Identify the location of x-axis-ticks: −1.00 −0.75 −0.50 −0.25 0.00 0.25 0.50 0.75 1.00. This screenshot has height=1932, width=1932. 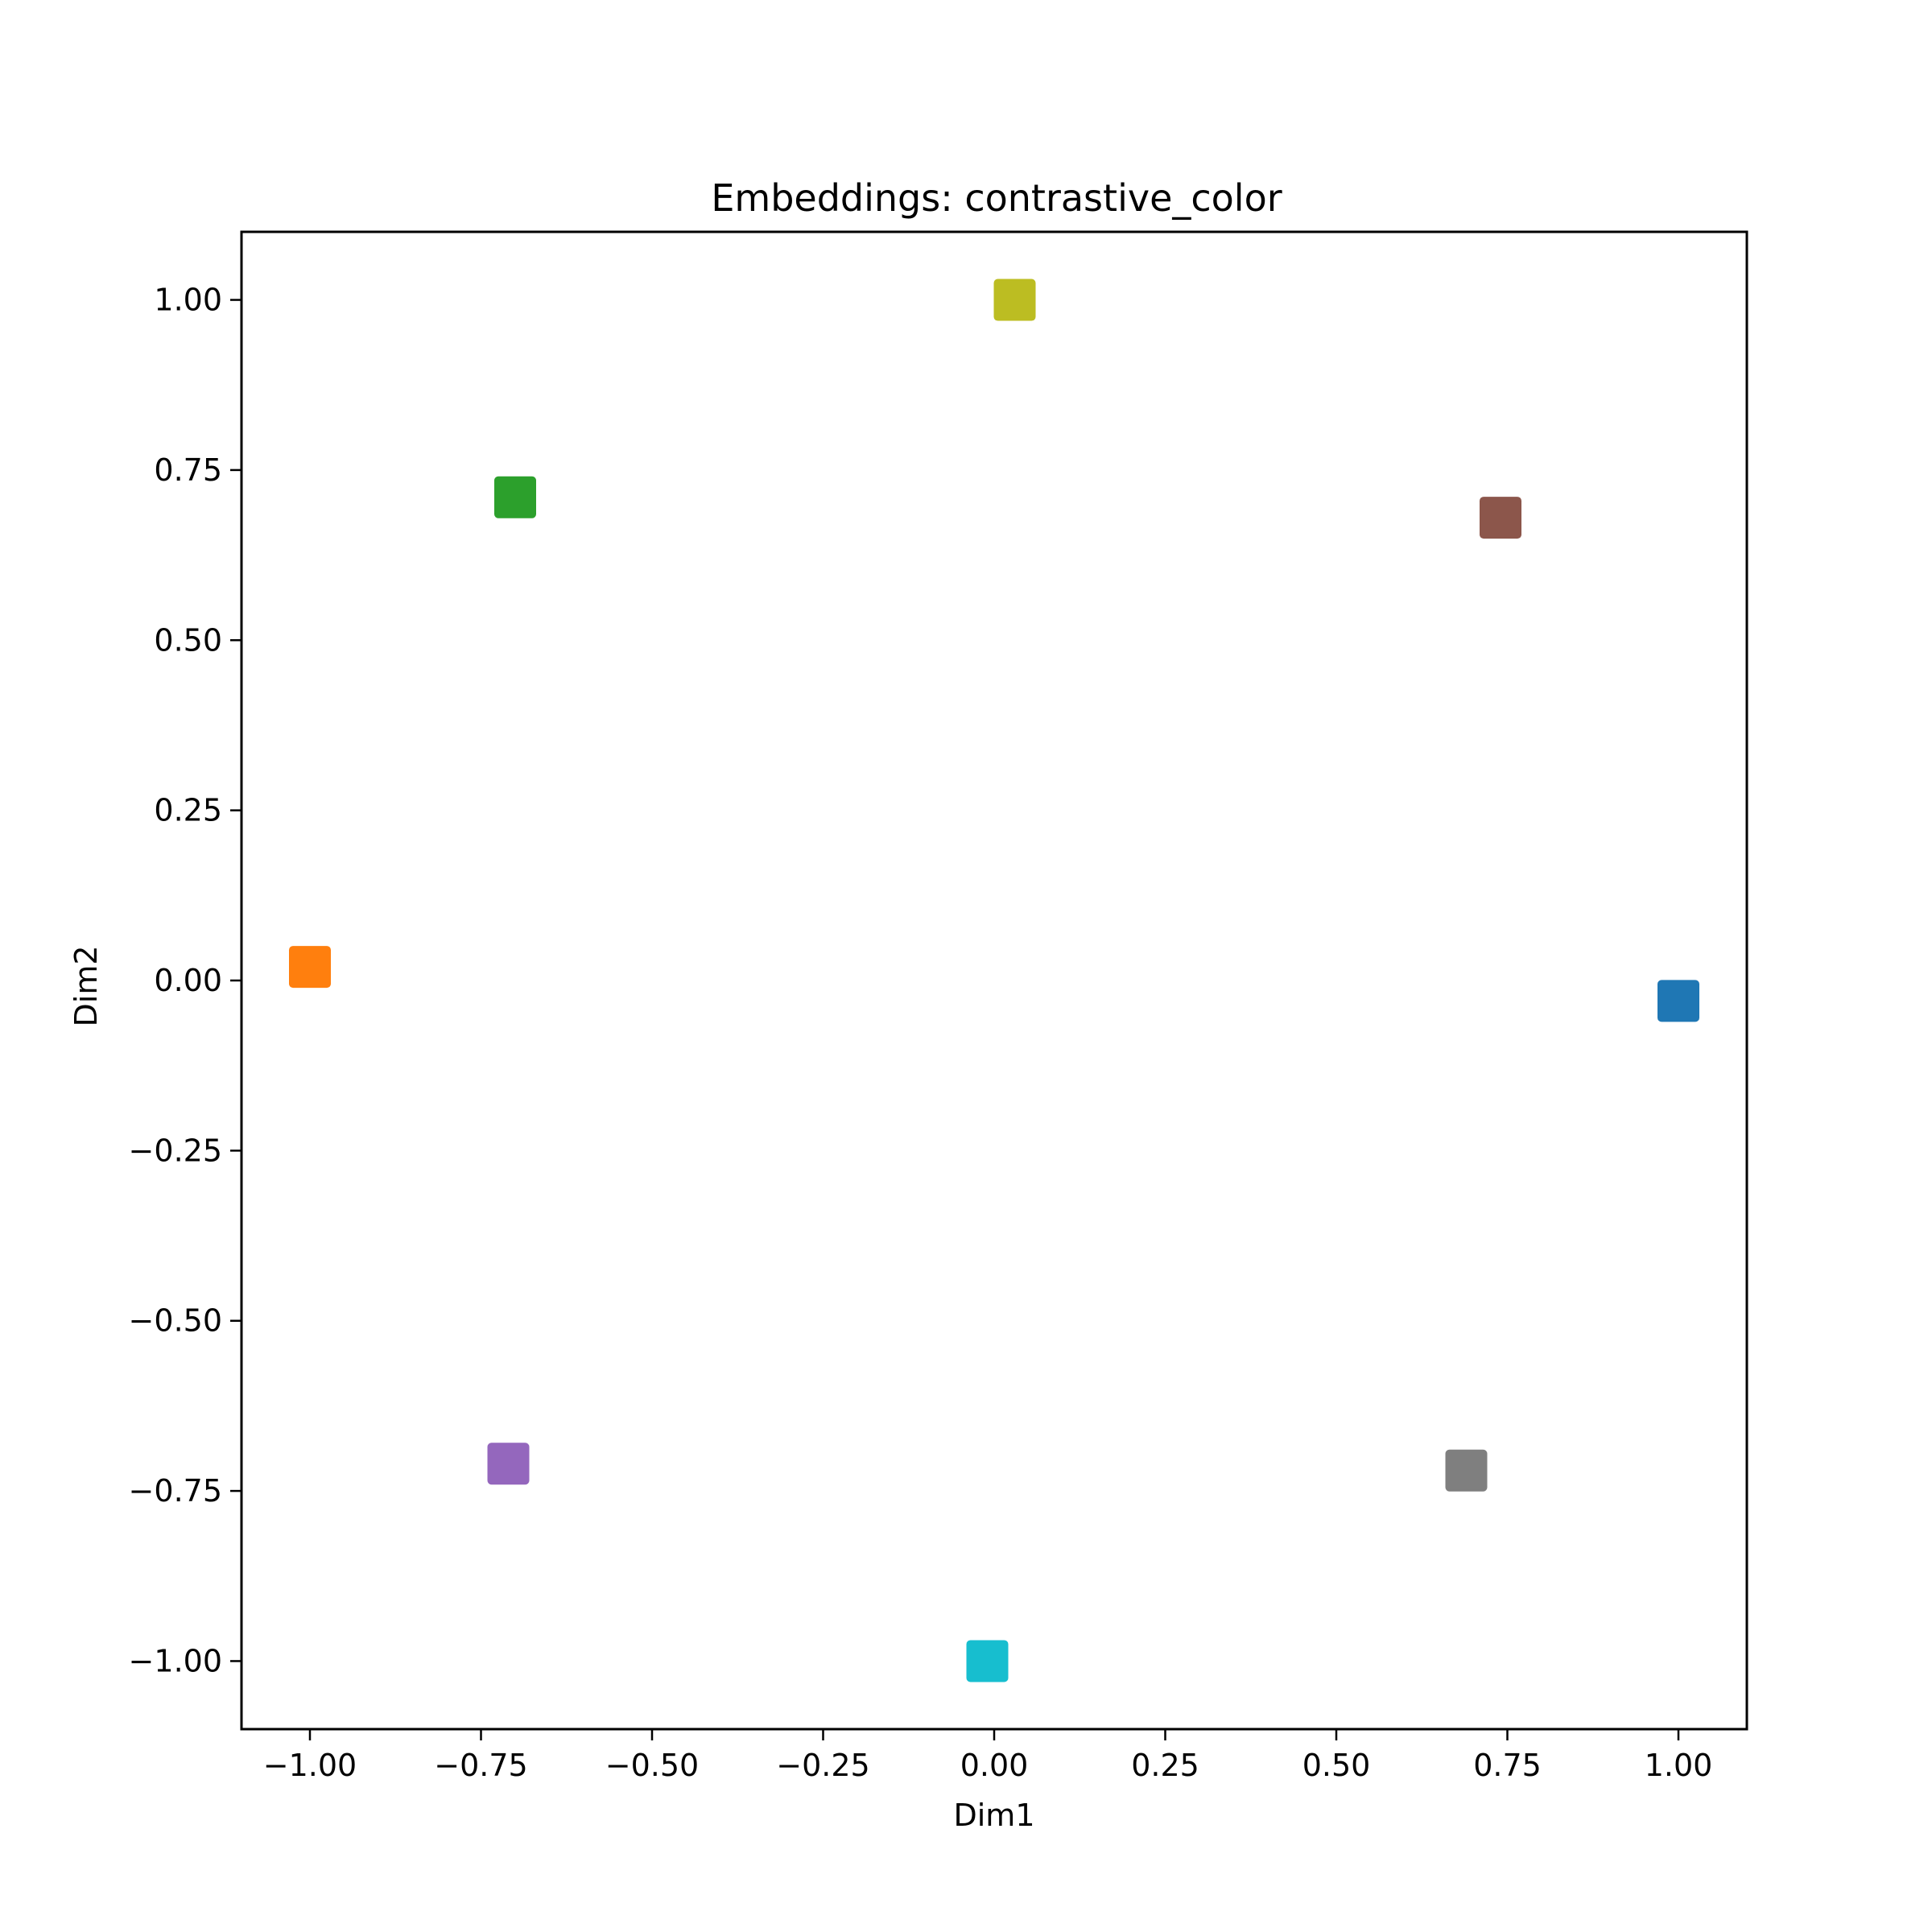
(988, 1756).